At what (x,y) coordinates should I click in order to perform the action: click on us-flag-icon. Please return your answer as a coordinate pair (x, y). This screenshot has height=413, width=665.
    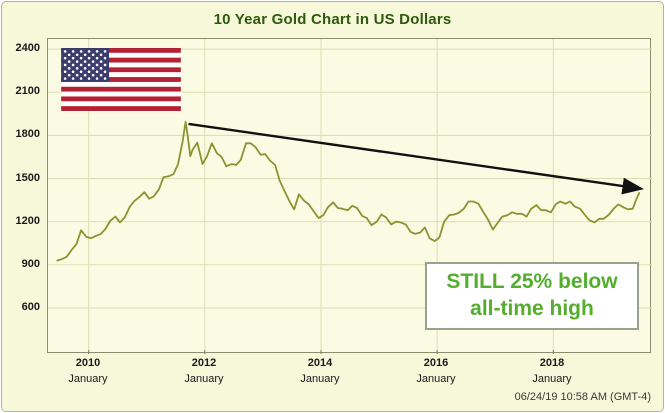
    Looking at the image, I should click on (121, 79).